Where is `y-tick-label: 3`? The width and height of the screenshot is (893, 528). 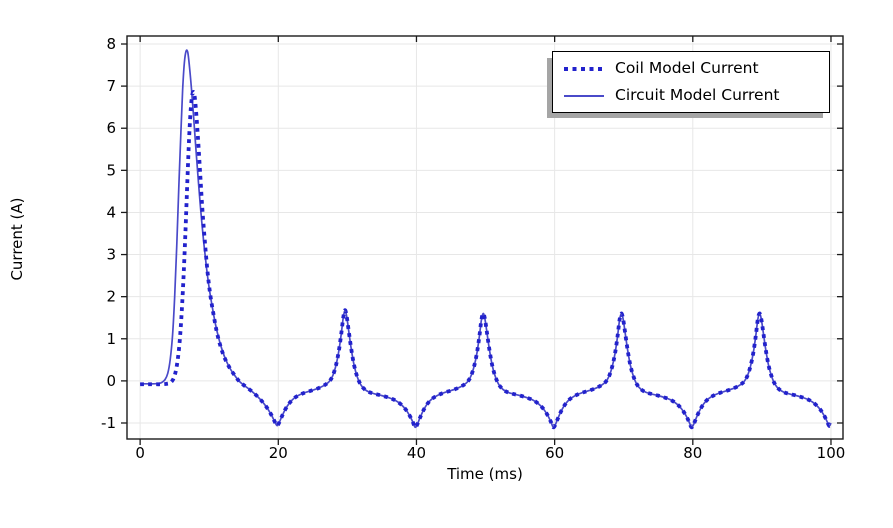 y-tick-label: 3 is located at coordinates (111, 255).